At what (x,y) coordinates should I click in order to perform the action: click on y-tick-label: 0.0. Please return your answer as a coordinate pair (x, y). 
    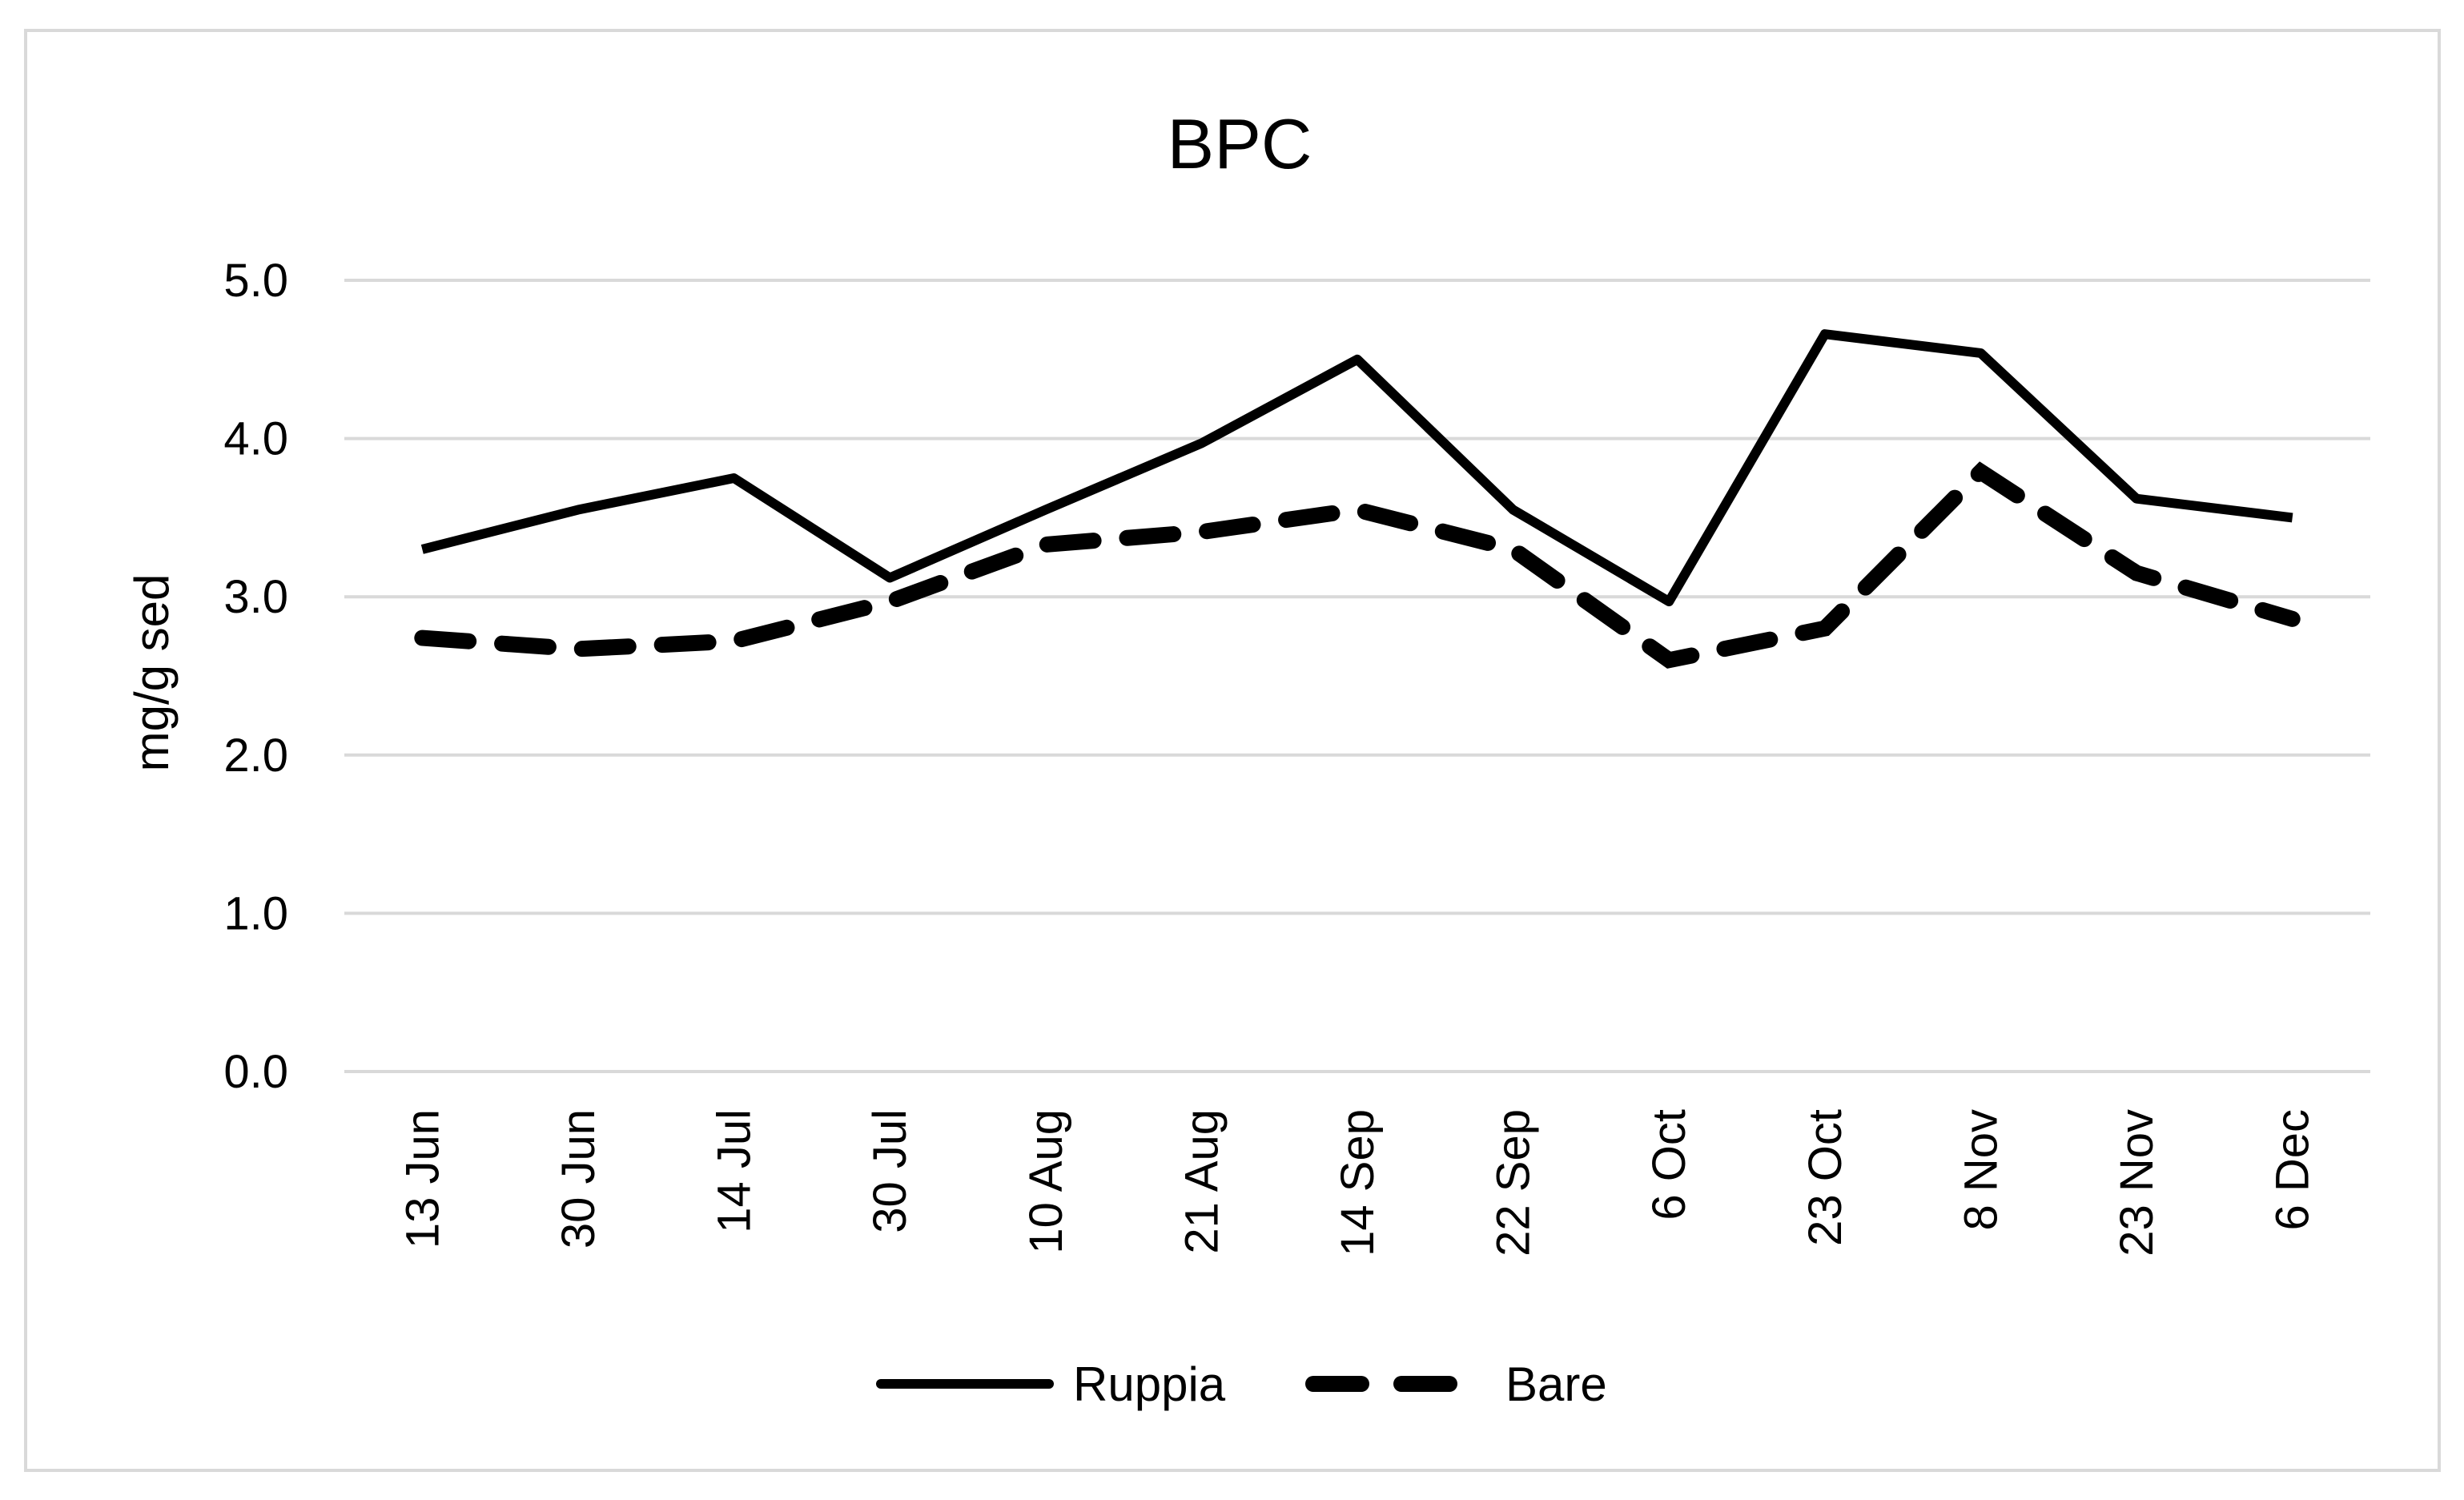
    Looking at the image, I should click on (255, 1072).